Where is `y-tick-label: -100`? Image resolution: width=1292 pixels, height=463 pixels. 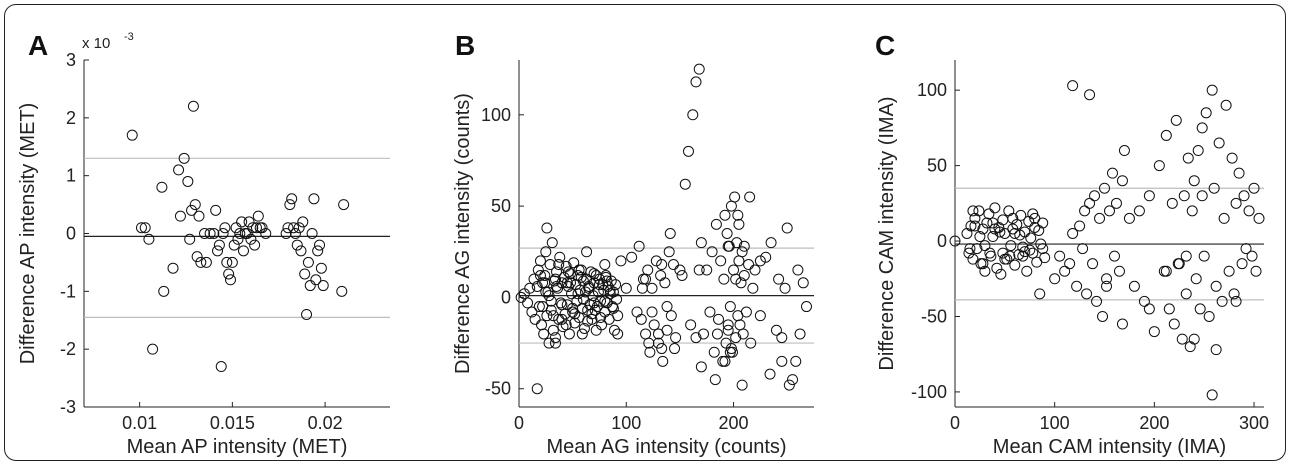 y-tick-label: -100 is located at coordinates (929, 392).